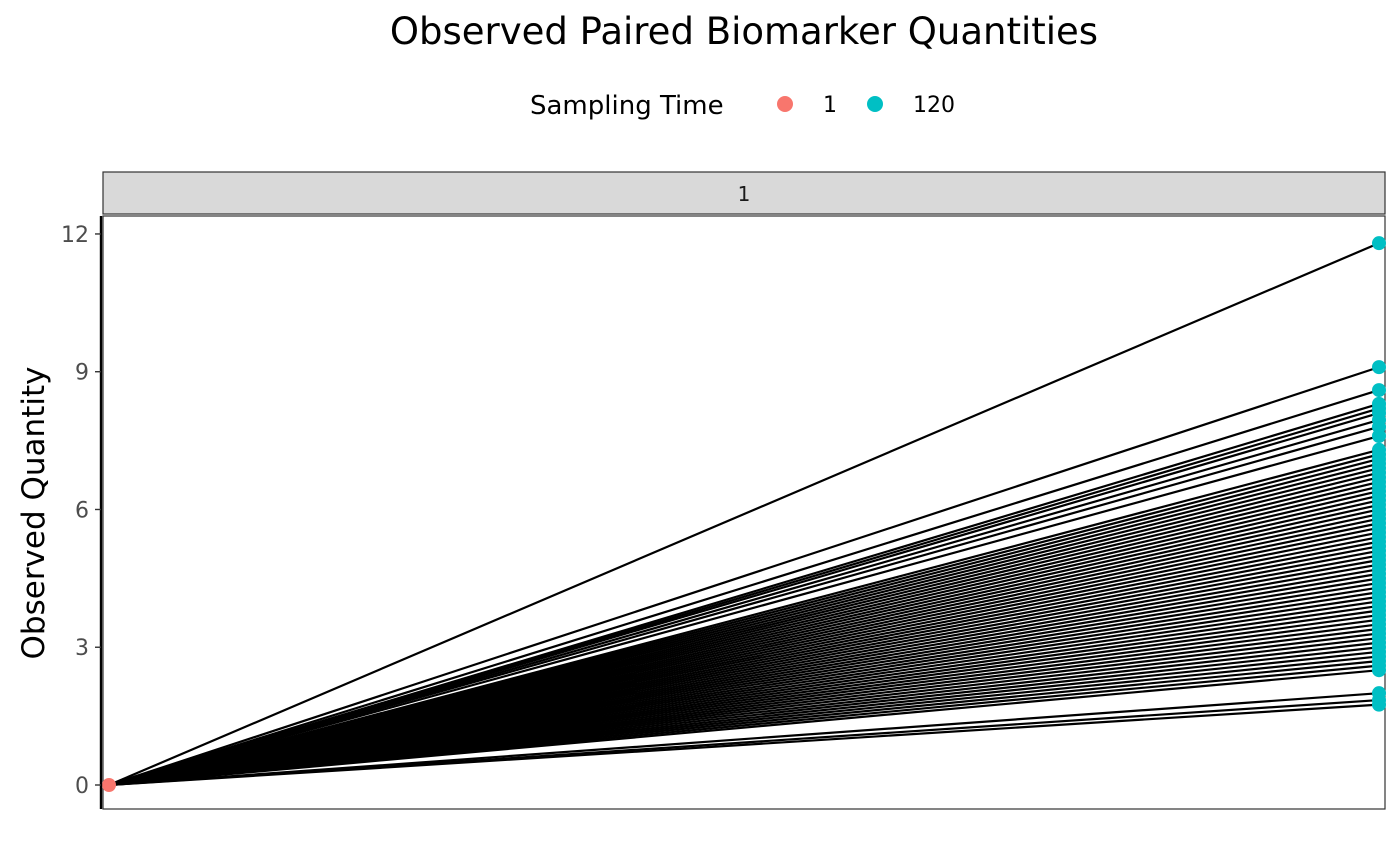  Describe the element at coordinates (830, 105) in the screenshot. I see `legend-label-1: 1` at that location.